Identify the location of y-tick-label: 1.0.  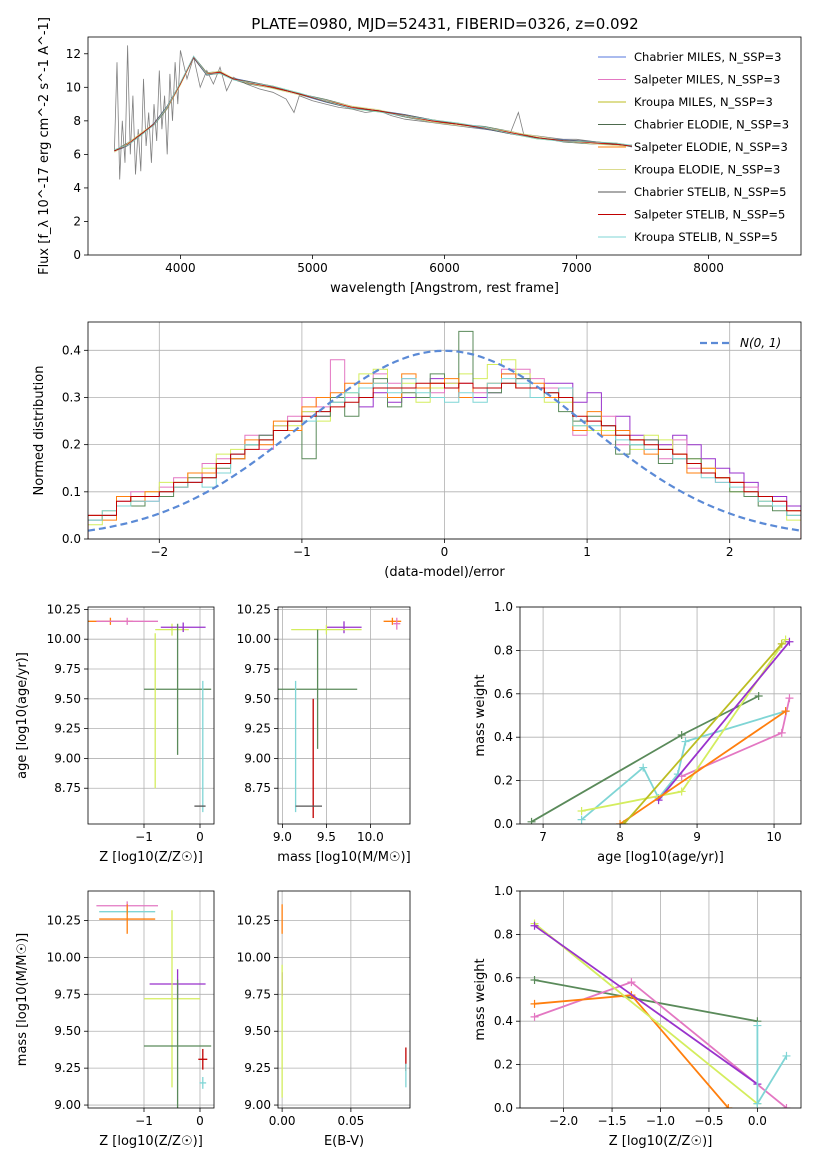
(503, 607).